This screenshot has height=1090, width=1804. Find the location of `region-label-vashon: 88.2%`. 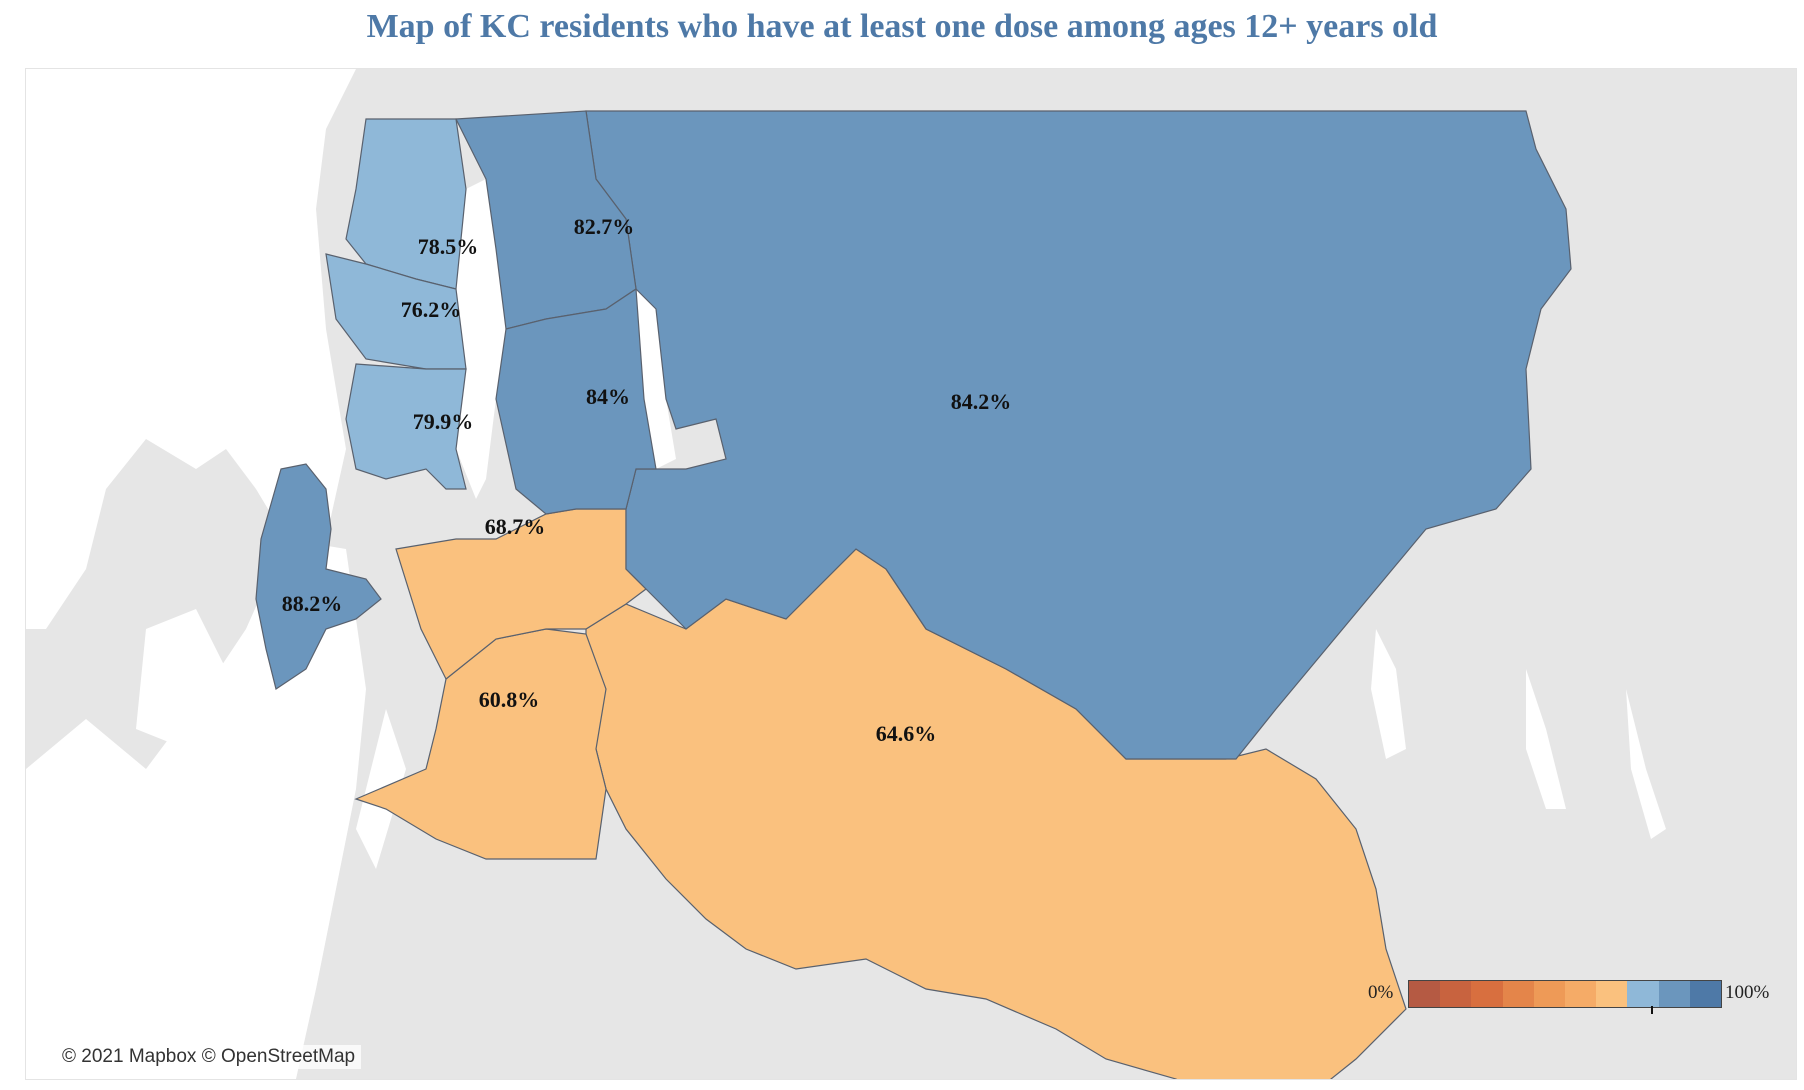

region-label-vashon: 88.2% is located at coordinates (312, 603).